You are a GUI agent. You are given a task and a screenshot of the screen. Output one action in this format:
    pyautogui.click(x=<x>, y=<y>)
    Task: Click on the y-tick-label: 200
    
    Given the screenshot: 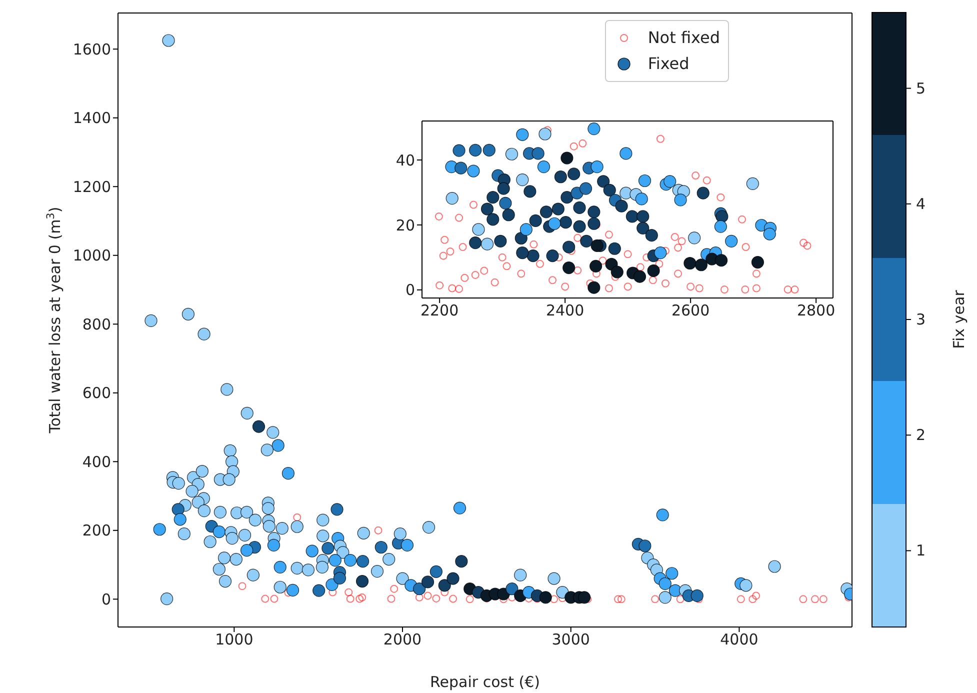 What is the action you would take?
    pyautogui.click(x=96, y=531)
    